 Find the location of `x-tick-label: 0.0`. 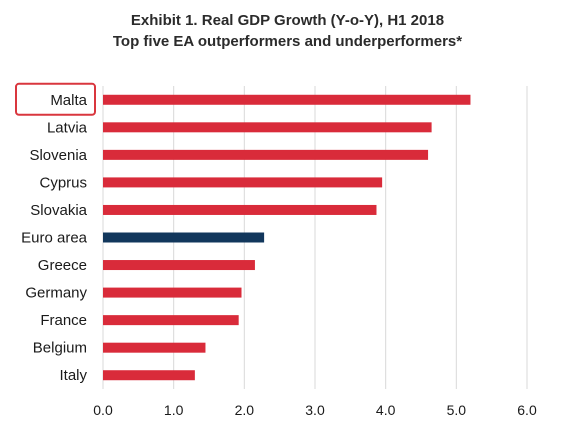

x-tick-label: 0.0 is located at coordinates (103, 410).